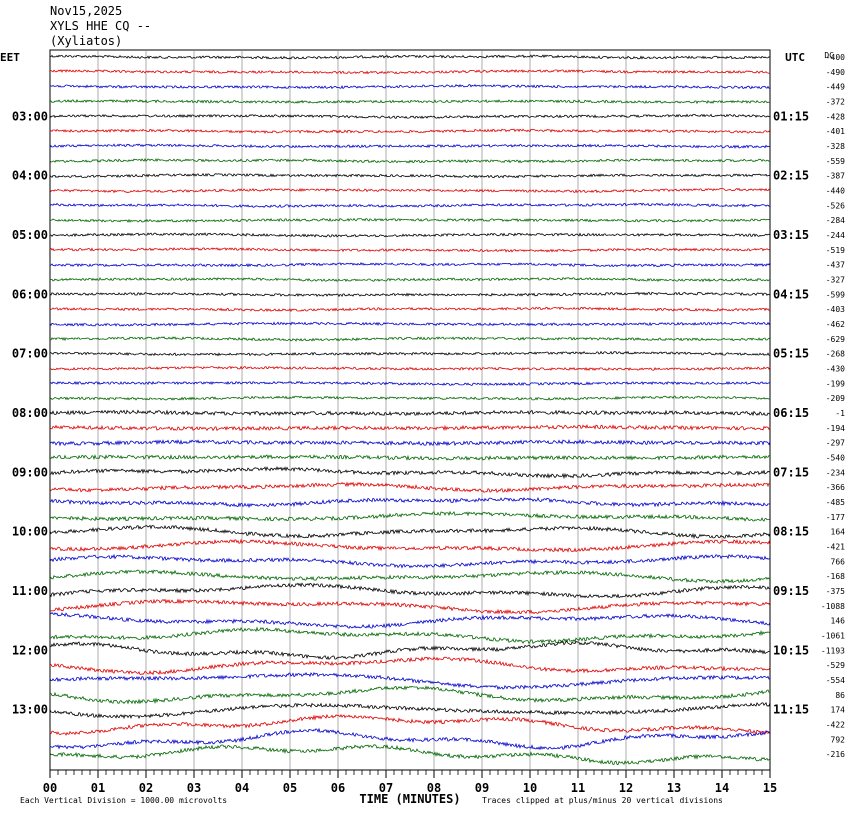 Image resolution: width=850 pixels, height=814 pixels. What do you see at coordinates (835, 754) in the screenshot?
I see `dc-offset-label: -216` at bounding box center [835, 754].